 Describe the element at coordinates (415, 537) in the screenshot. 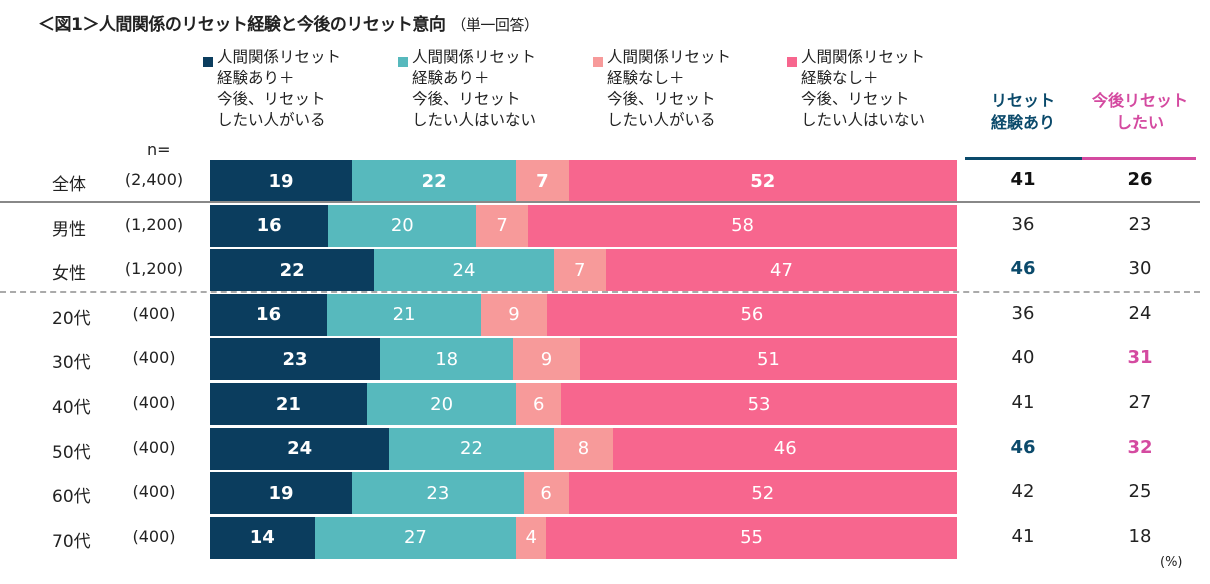

I see `bar-segment: 27` at that location.